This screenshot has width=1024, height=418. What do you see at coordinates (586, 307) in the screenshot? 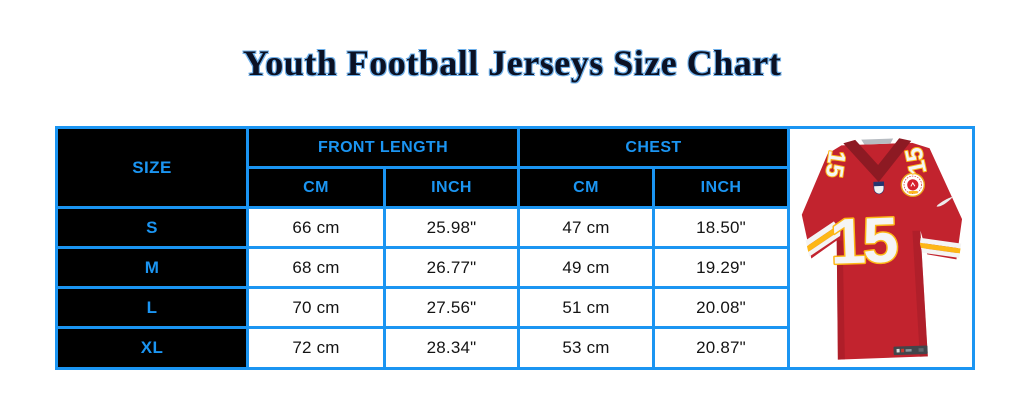
I see `chest-cm-cell: 51 cm` at bounding box center [586, 307].